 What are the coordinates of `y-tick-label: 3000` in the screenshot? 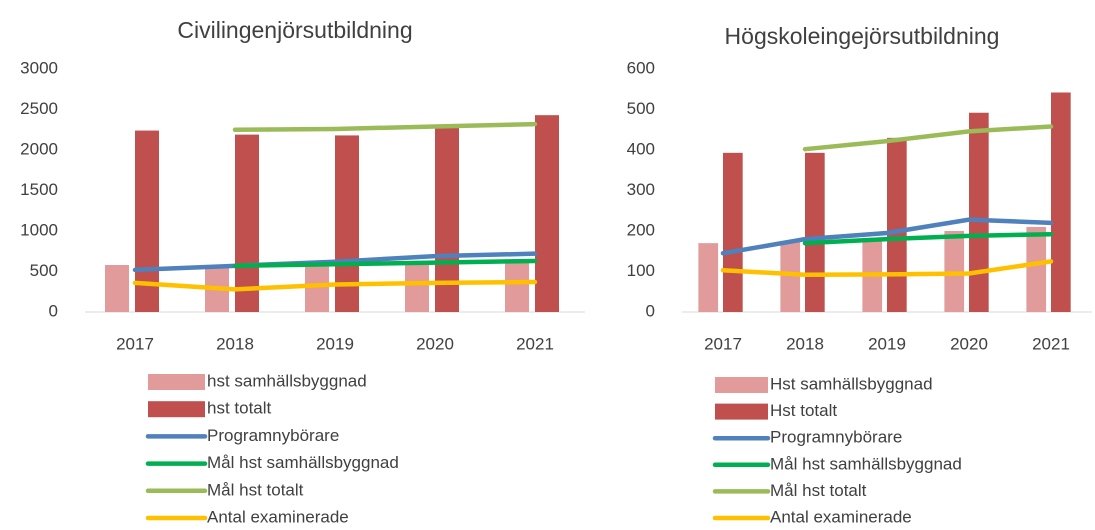 It's located at (39, 67).